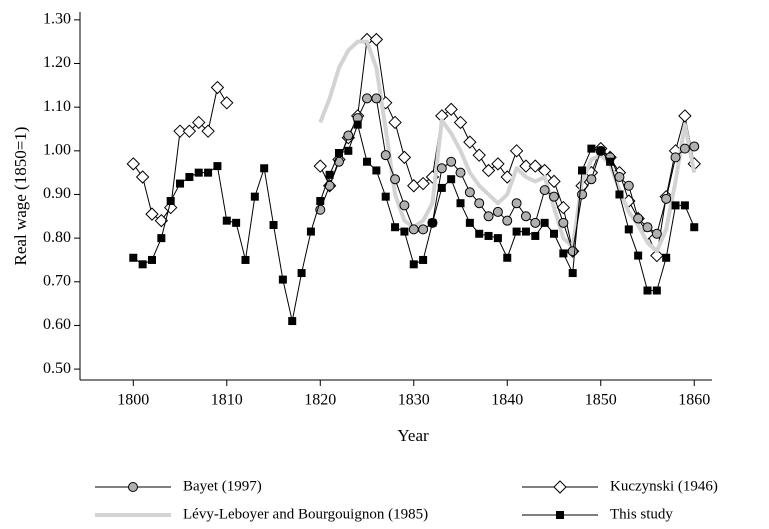  I want to click on x-tick-label: 1850, so click(601, 400).